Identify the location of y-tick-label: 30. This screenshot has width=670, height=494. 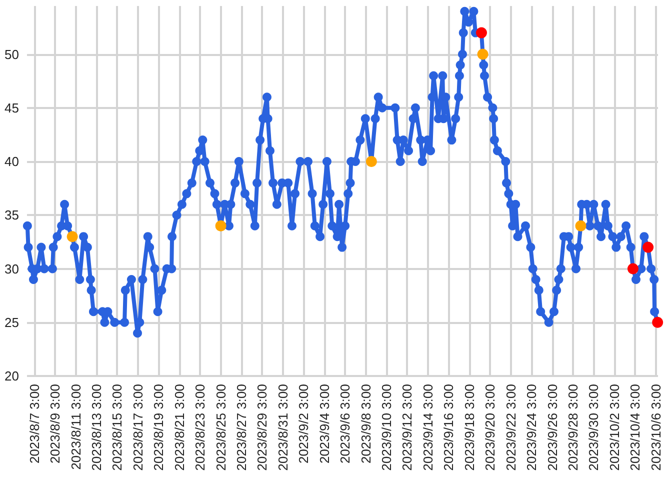
(11, 268).